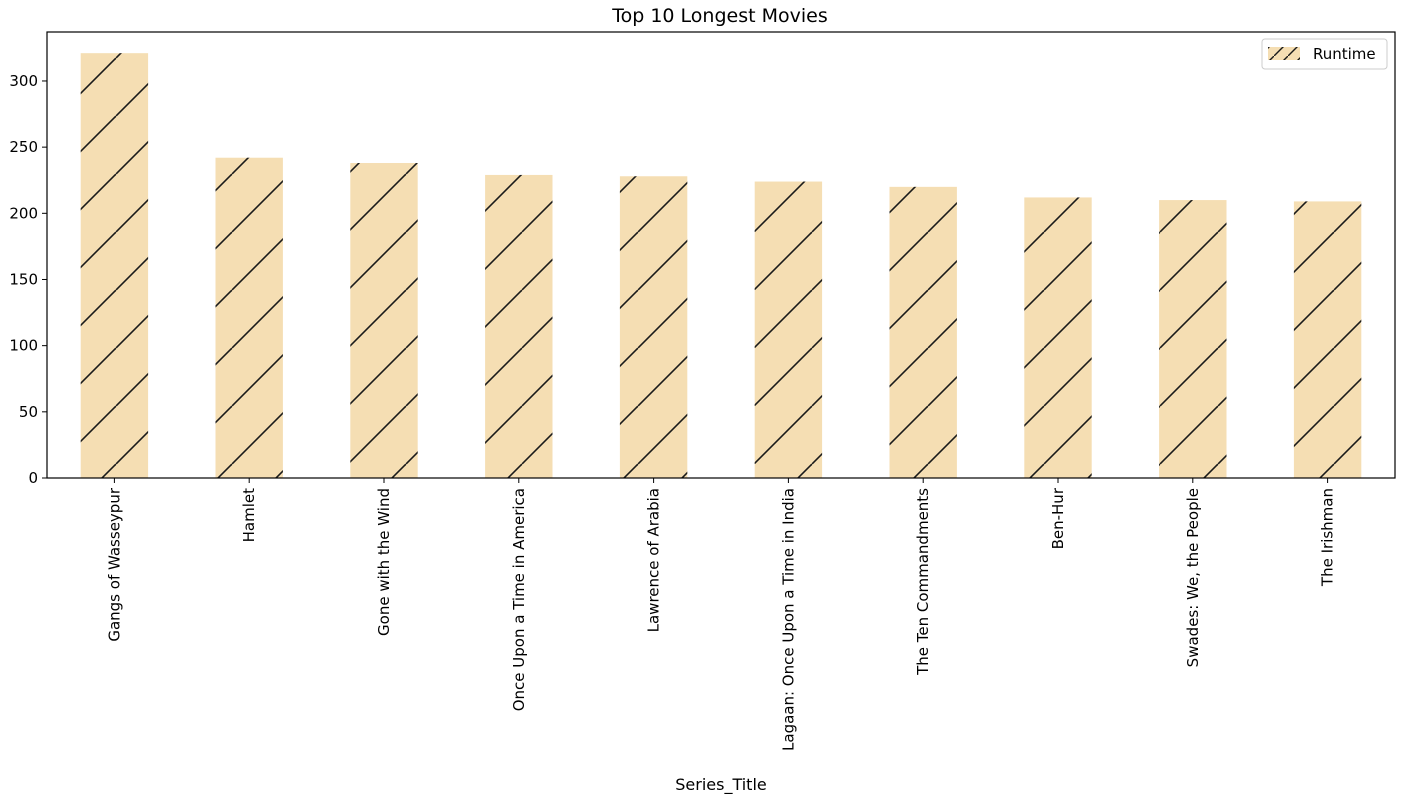 The width and height of the screenshot is (1401, 797). Describe the element at coordinates (384, 562) in the screenshot. I see `x-tick-label: Gone with the Wind` at that location.